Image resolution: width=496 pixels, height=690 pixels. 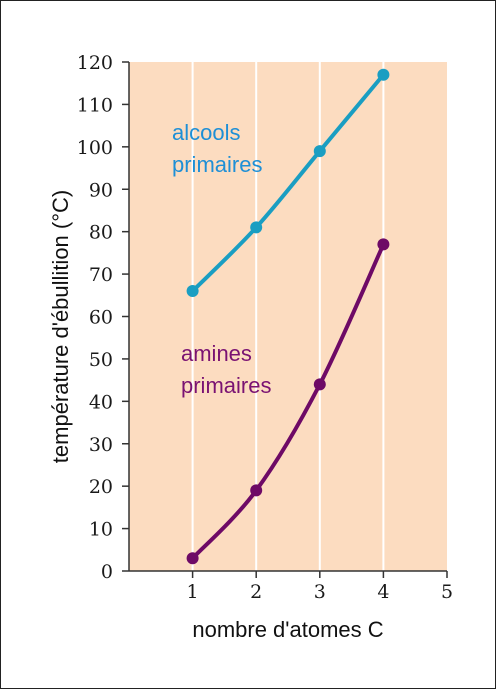 What do you see at coordinates (101, 530) in the screenshot?
I see `y-tick-label: 10` at bounding box center [101, 530].